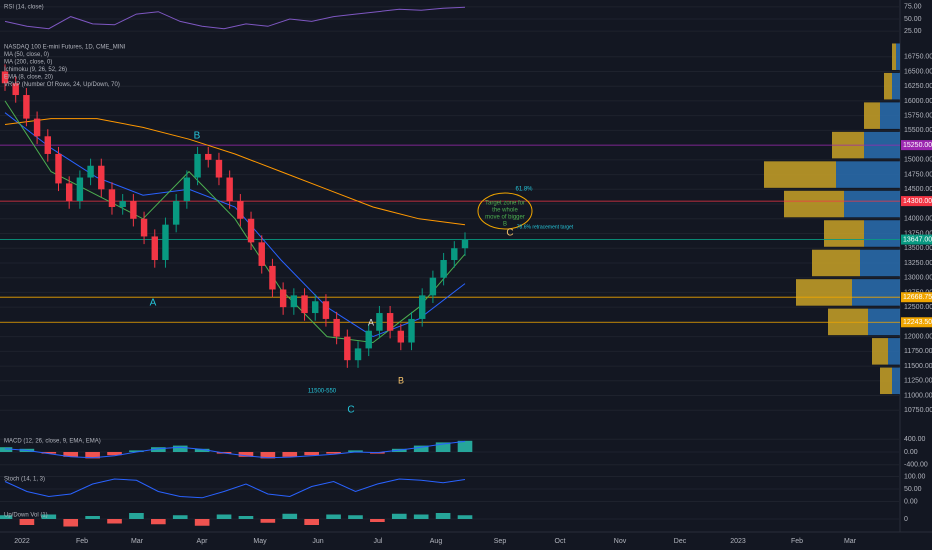  I want to click on x-tick-label: Jun, so click(317, 541).